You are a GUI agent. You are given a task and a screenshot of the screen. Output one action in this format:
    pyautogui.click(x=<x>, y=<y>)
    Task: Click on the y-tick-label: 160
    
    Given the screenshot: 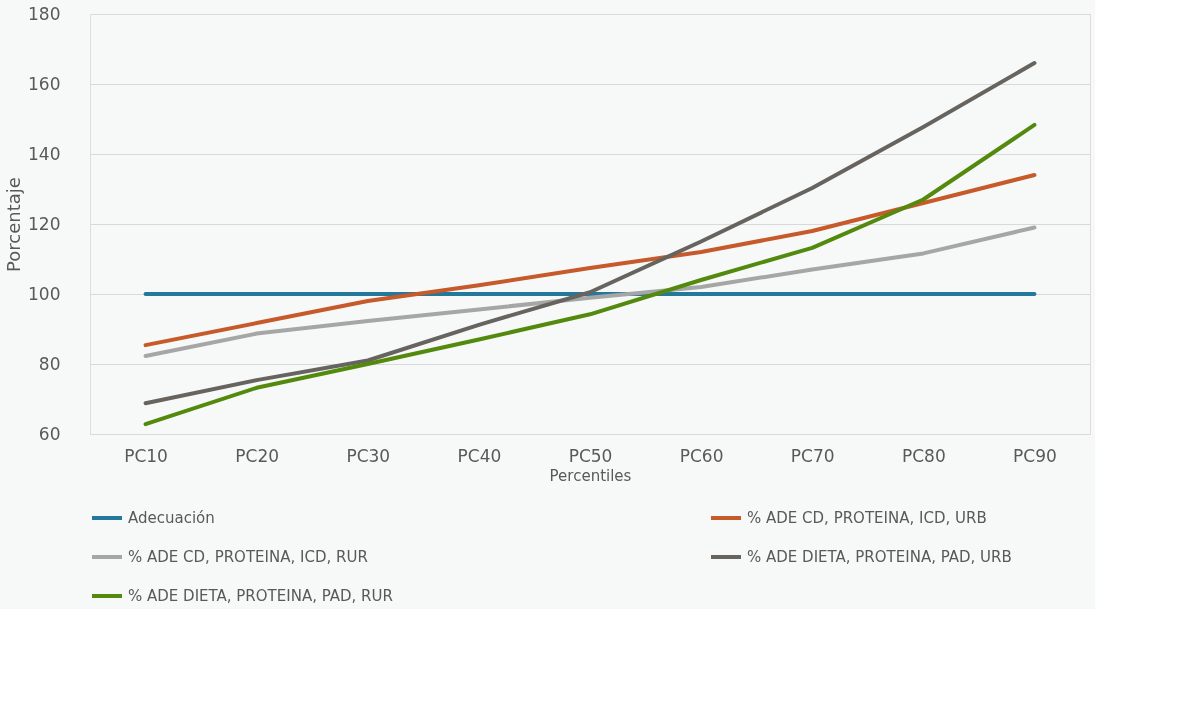 What is the action you would take?
    pyautogui.click(x=44, y=83)
    